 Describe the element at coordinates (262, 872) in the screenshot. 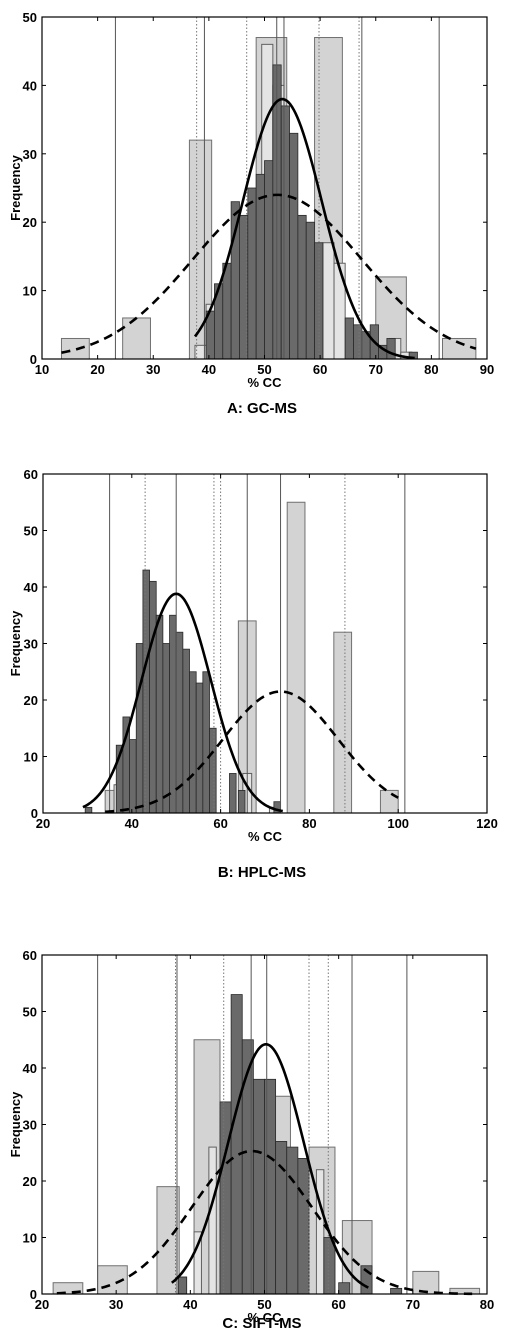

I see `panel-caption: B: HPLC-MS` at that location.